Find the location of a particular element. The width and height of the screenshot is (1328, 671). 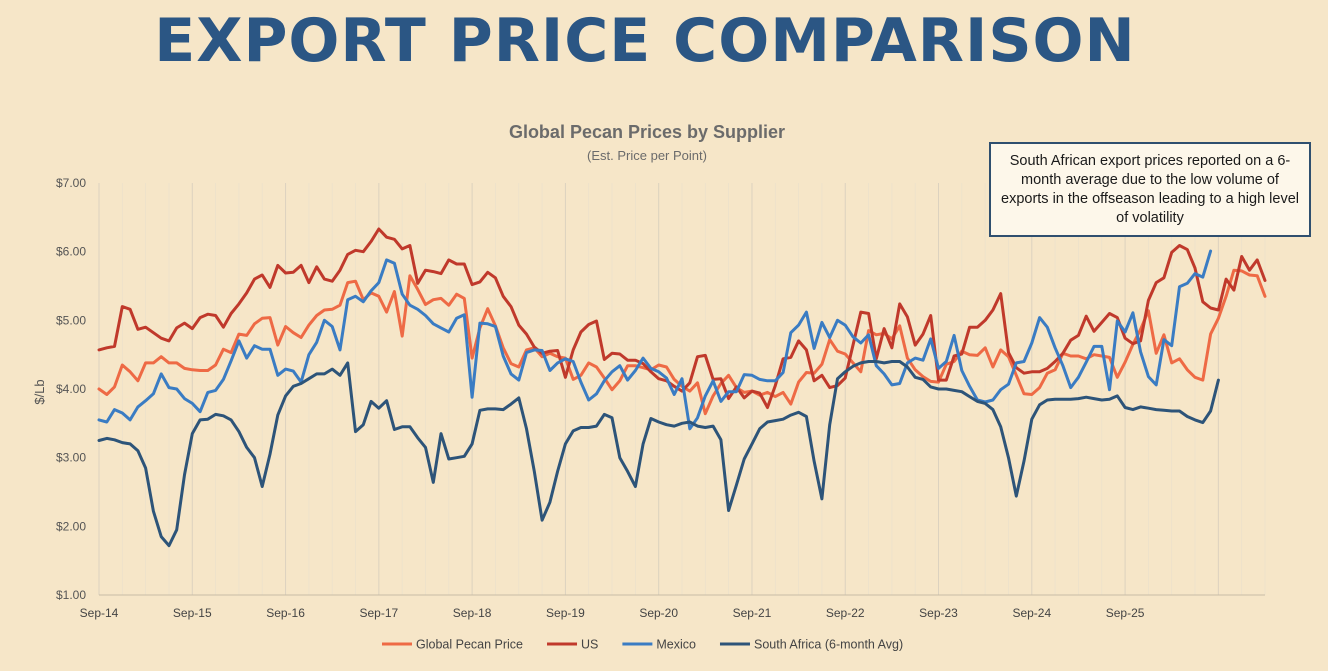

x-tick-label: Sep-21 is located at coordinates (752, 613).